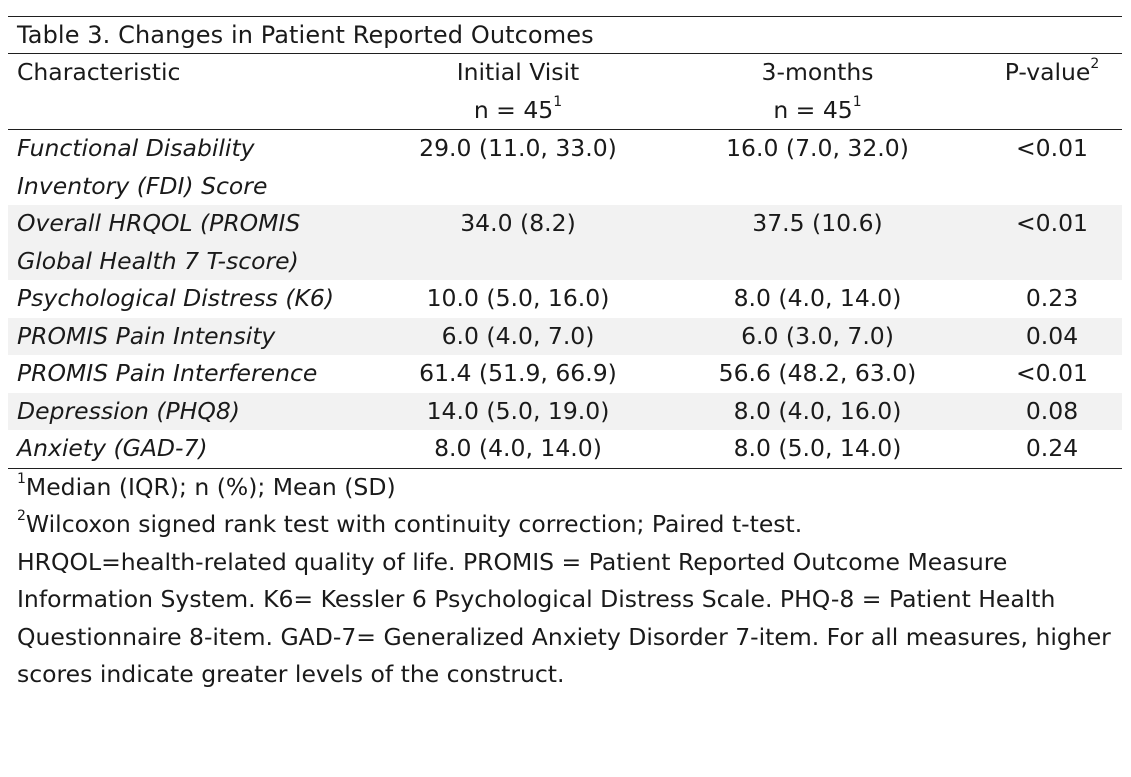  I want to click on row-initial-value: 8.0 (4.0, 14.0), so click(518, 448).